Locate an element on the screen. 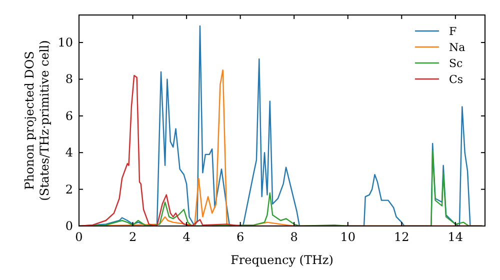 The height and width of the screenshot is (280, 500). y-tick-label: 2 is located at coordinates (69, 189).